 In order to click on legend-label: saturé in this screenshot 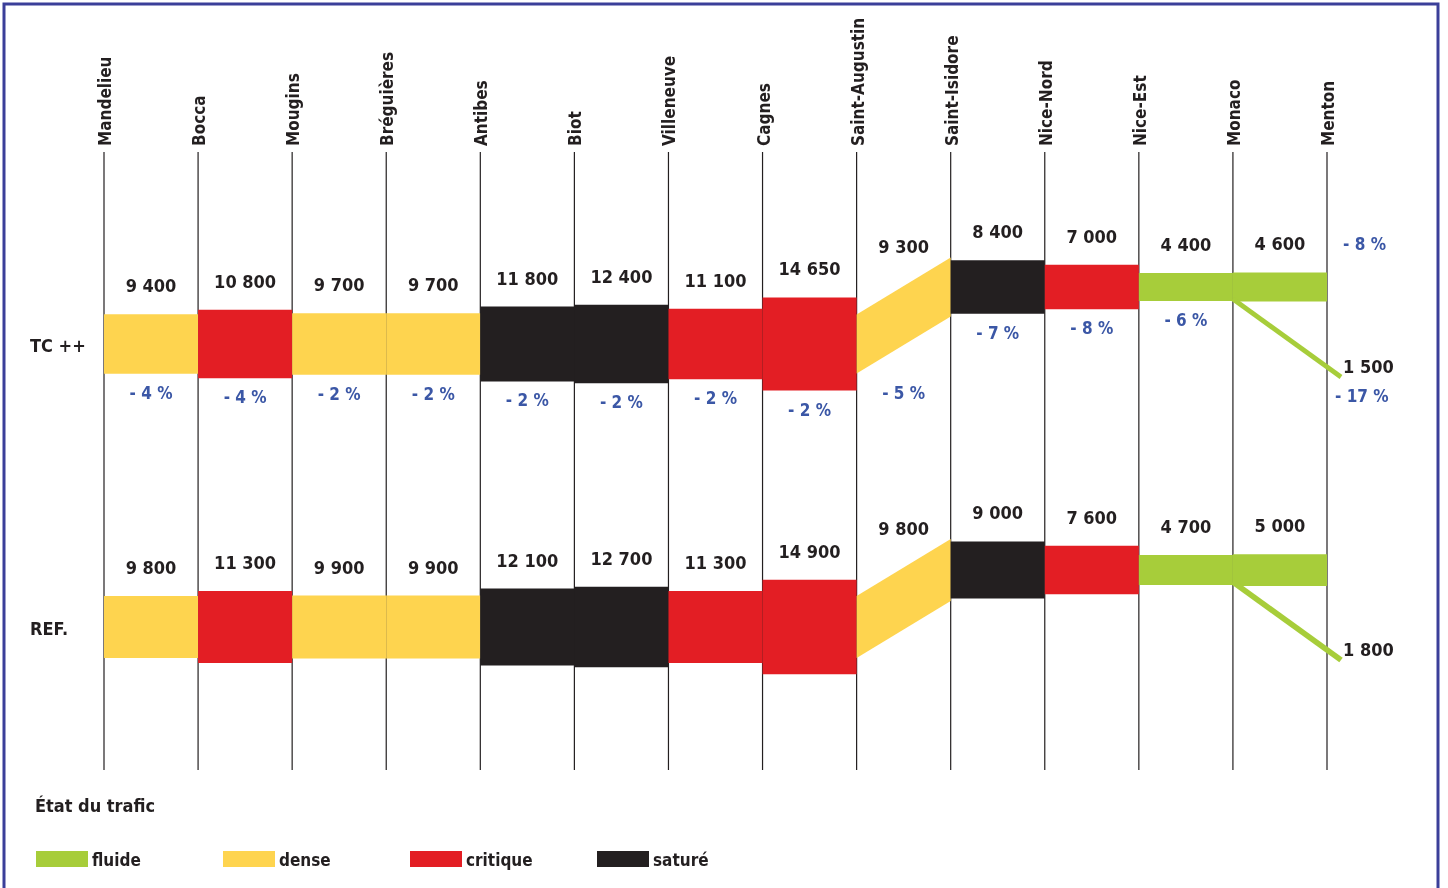, I will do `click(681, 860)`.